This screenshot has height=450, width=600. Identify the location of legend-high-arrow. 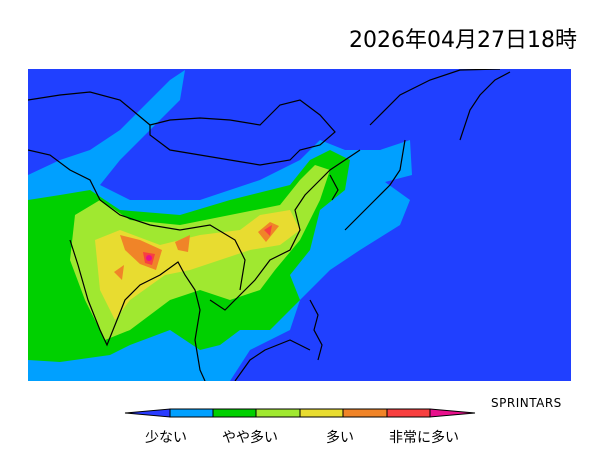
(452, 413).